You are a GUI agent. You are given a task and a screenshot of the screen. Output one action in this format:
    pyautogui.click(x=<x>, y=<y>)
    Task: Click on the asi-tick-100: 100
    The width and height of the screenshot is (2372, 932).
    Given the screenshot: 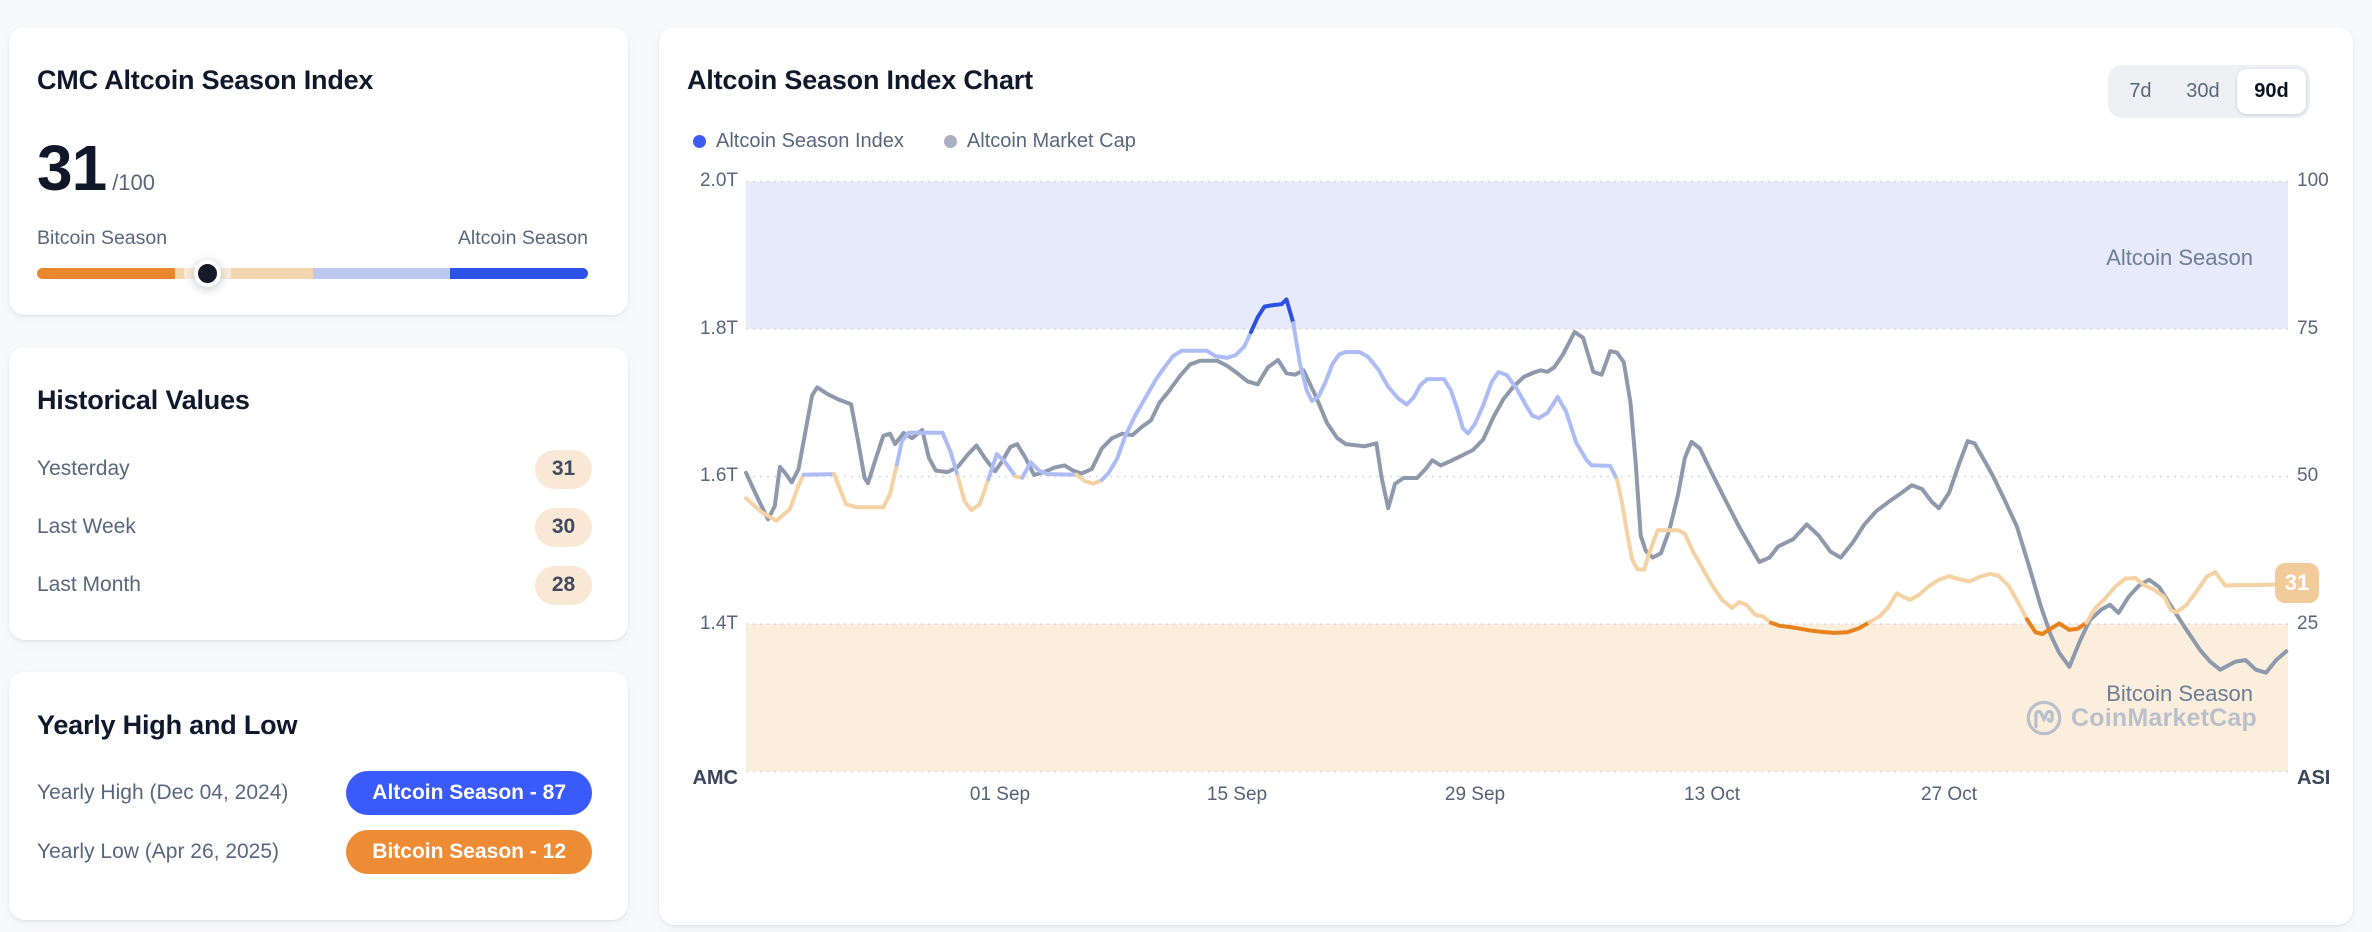 What is the action you would take?
    pyautogui.click(x=2313, y=180)
    